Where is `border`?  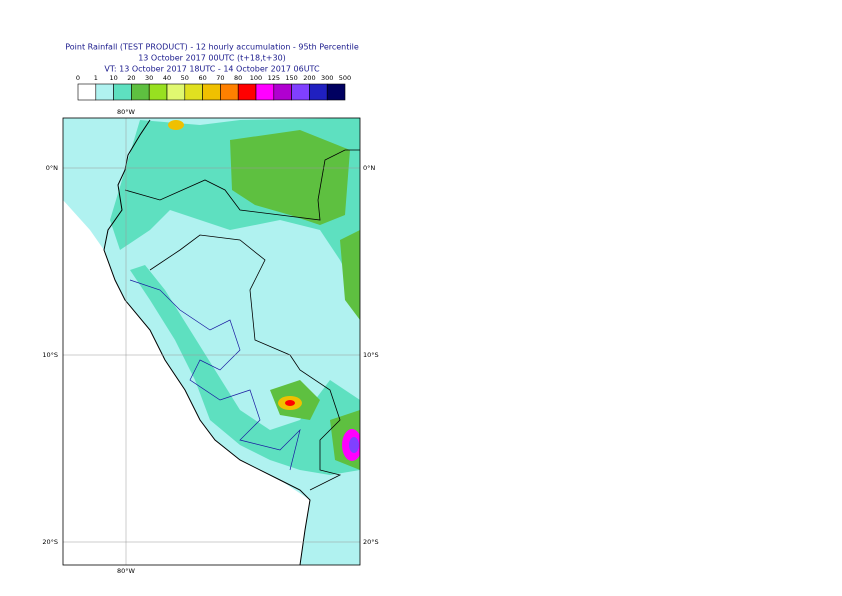 border is located at coordinates (242, 185).